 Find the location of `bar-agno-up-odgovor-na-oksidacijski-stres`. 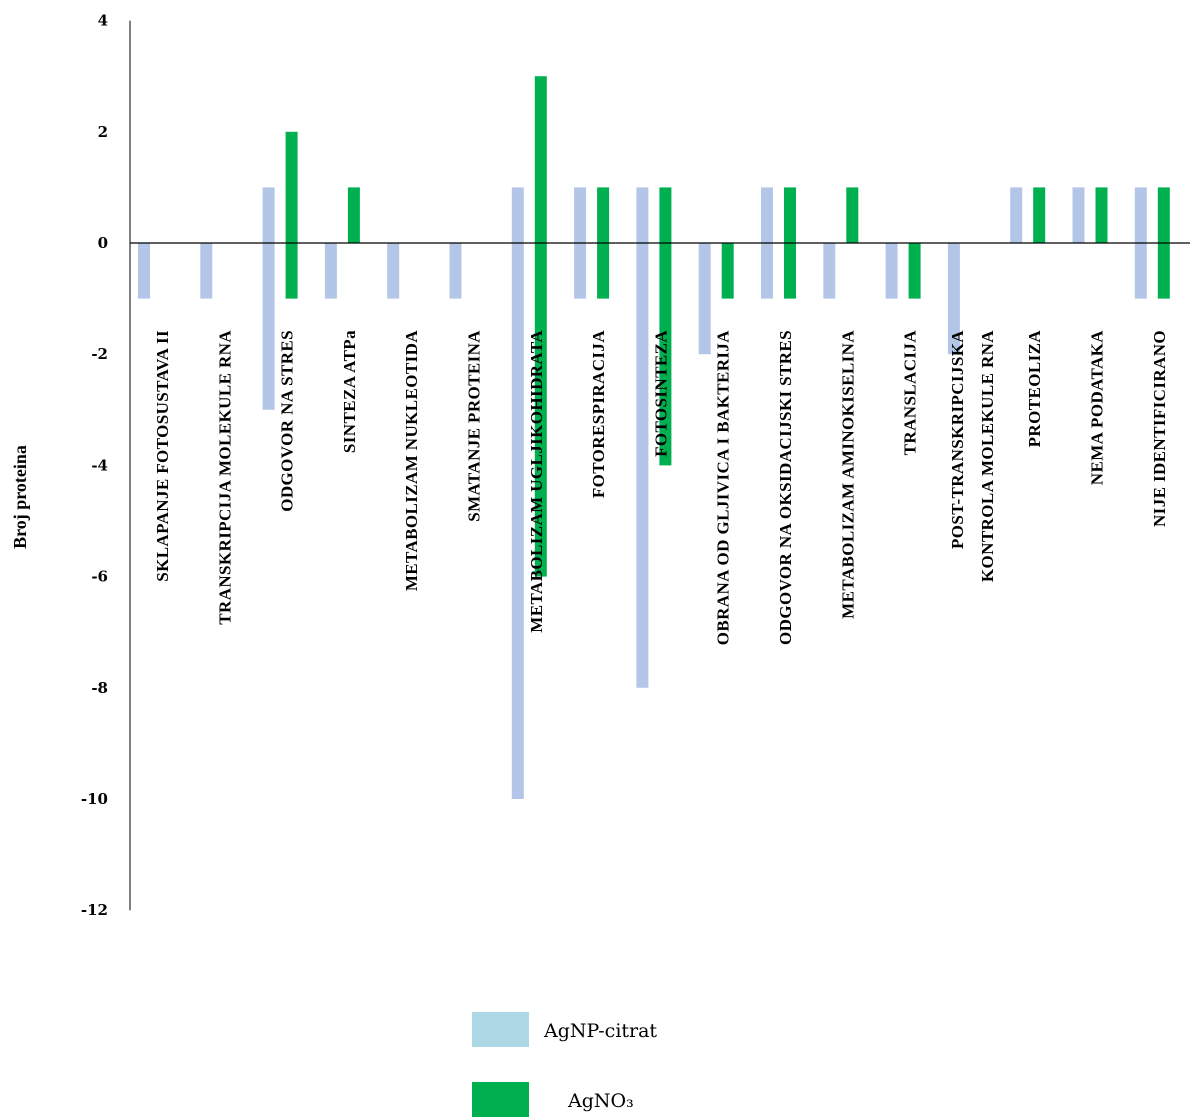

bar-agno-up-odgovor-na-oksidacijski-stres is located at coordinates (790, 215).